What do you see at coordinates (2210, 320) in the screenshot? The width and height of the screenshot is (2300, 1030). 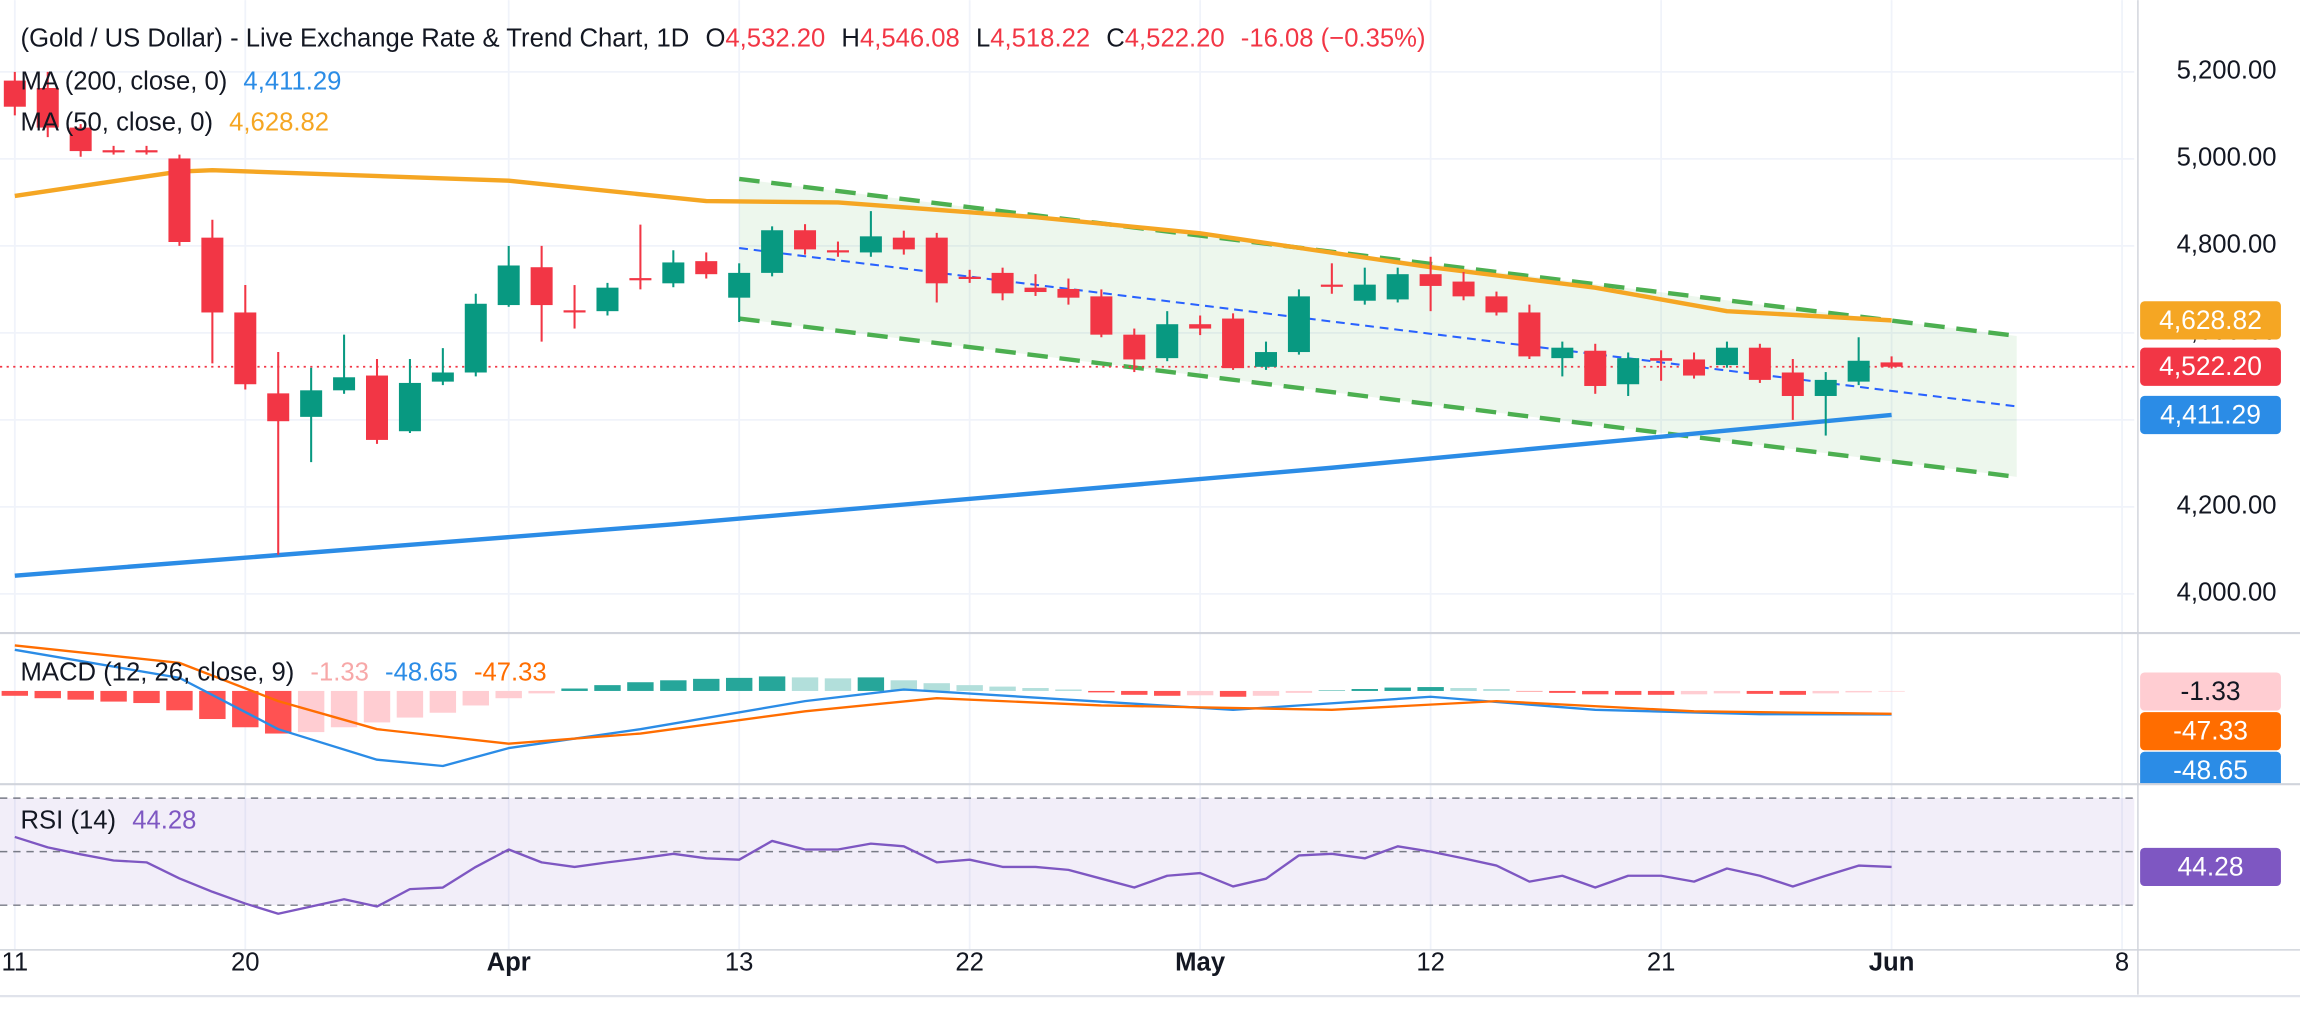 I see `price-badge-label: 4,628.82` at bounding box center [2210, 320].